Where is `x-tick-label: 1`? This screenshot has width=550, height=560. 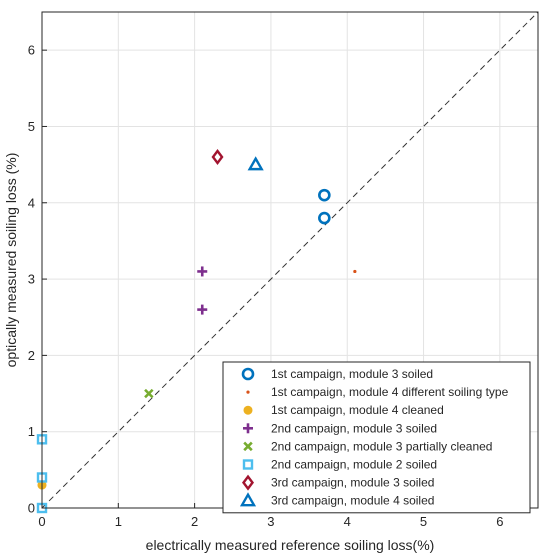
x-tick-label: 1 is located at coordinates (118, 521).